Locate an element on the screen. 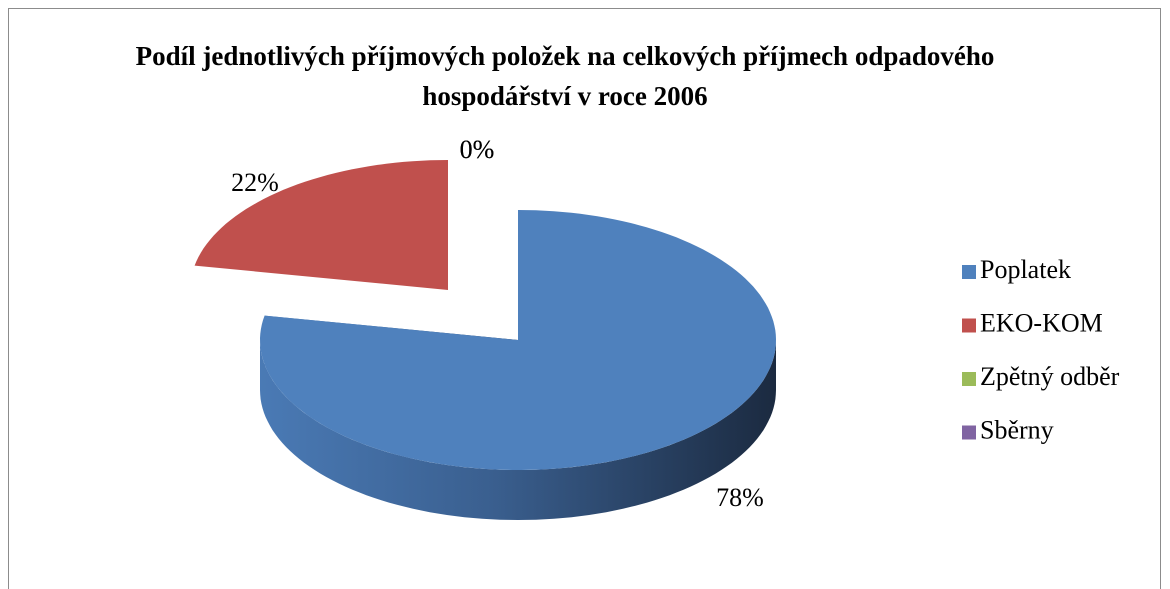 This screenshot has height=589, width=1170. legend-label: EKO-KOM is located at coordinates (1041, 322).